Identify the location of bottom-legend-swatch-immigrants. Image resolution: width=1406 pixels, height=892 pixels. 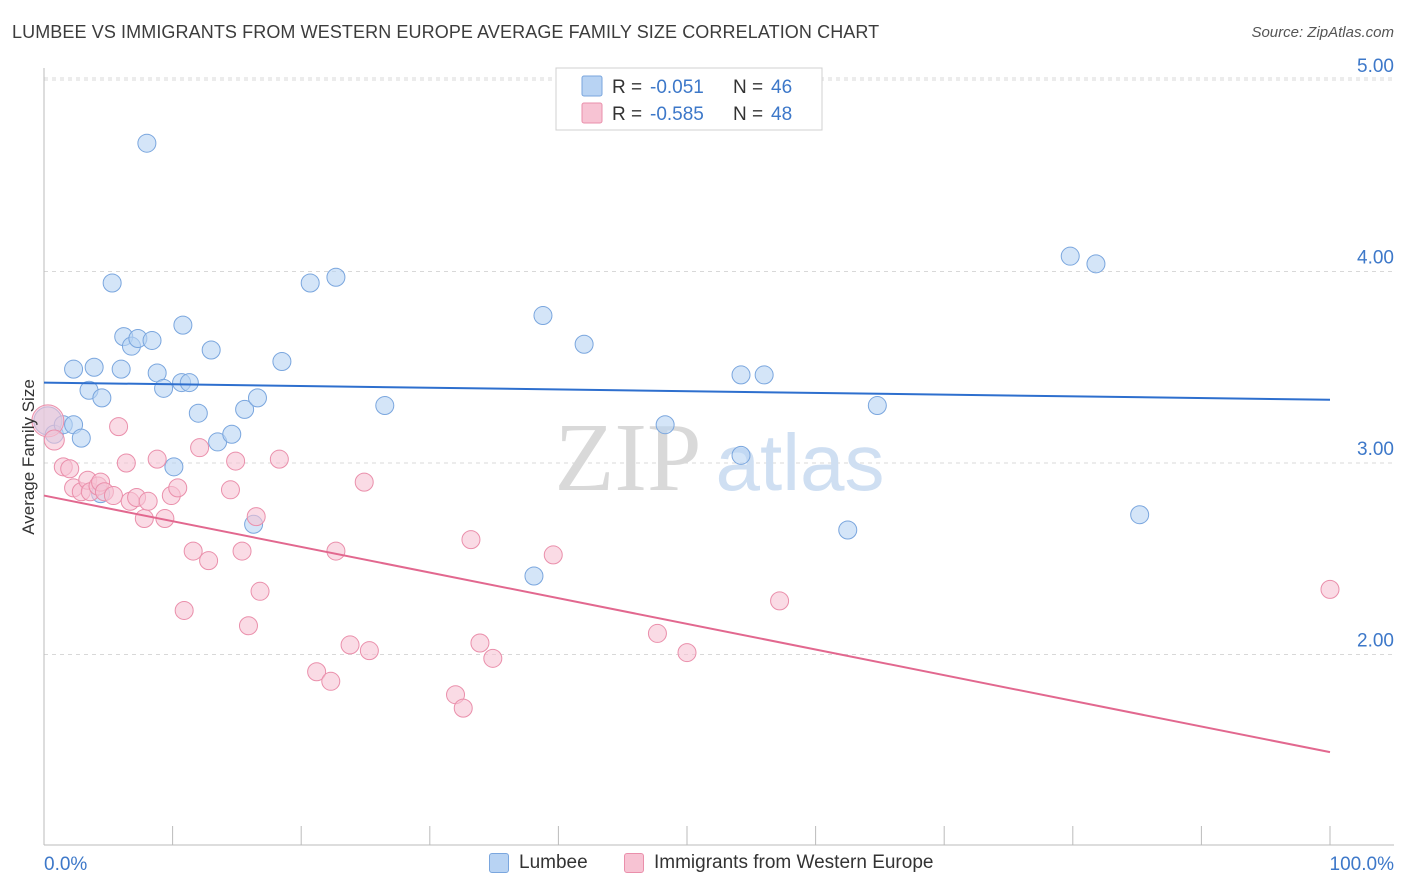
(634, 863).